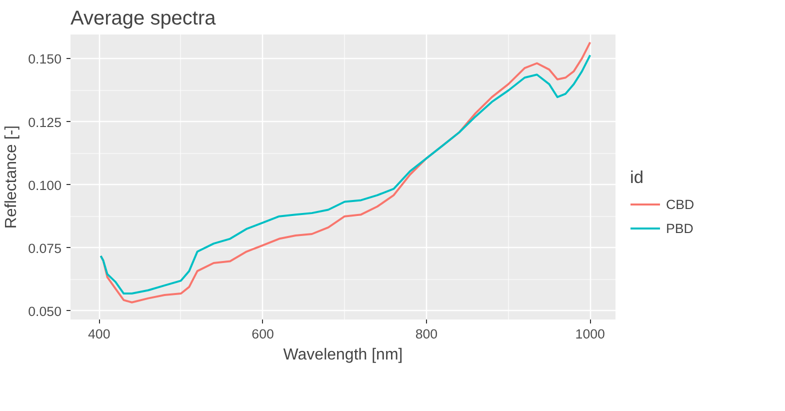 The image size is (785, 411). I want to click on y-tick-label: 0.050, so click(45, 311).